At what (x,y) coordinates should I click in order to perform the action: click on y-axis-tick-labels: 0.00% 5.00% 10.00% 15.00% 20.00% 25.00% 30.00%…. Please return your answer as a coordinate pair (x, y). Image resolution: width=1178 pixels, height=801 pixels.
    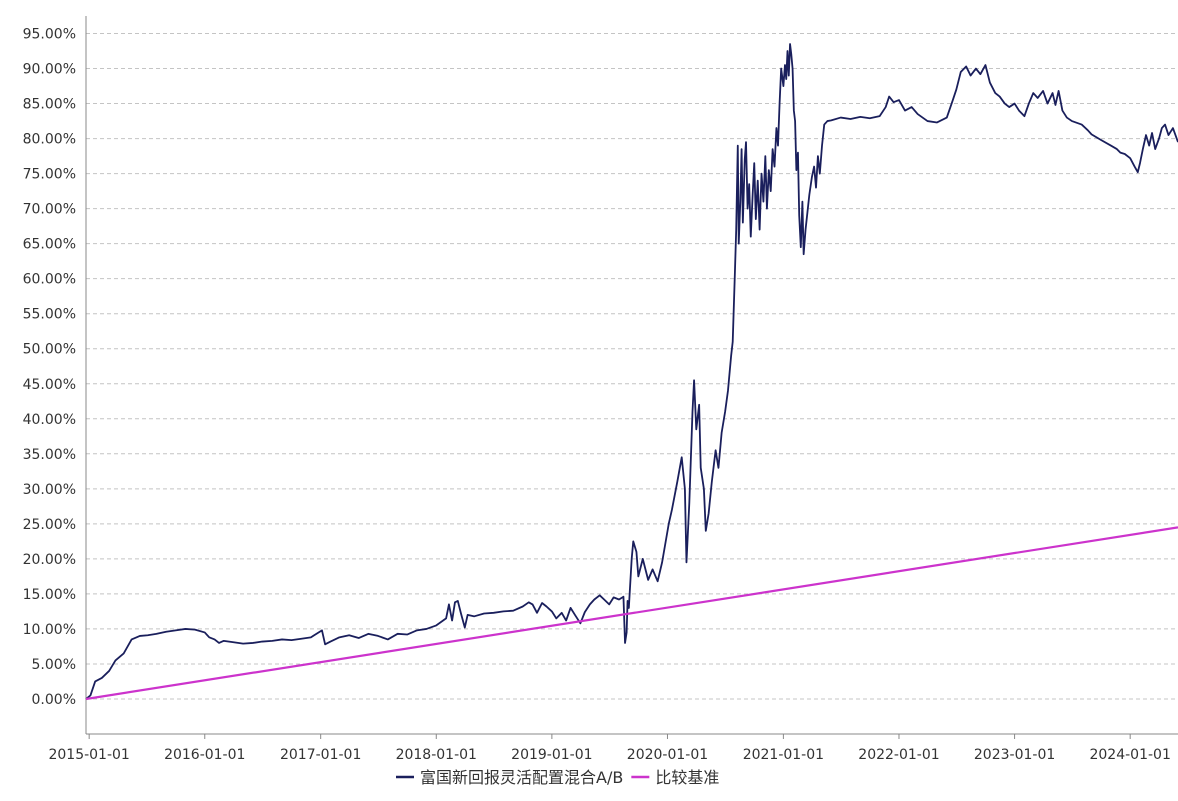
    Looking at the image, I should click on (49, 367).